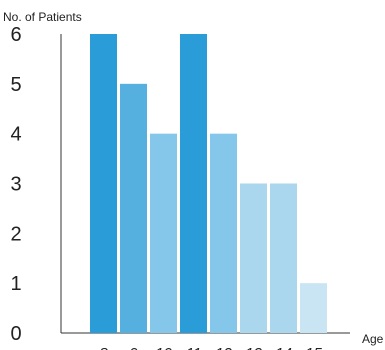 The width and height of the screenshot is (385, 350). I want to click on x-tick-label: 10, so click(163, 347).